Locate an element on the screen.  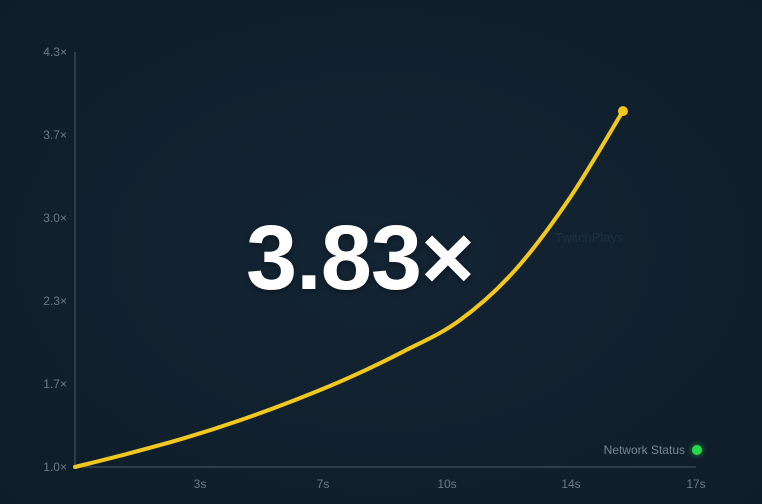
y-tick-label: 2.3× is located at coordinates (55, 301).